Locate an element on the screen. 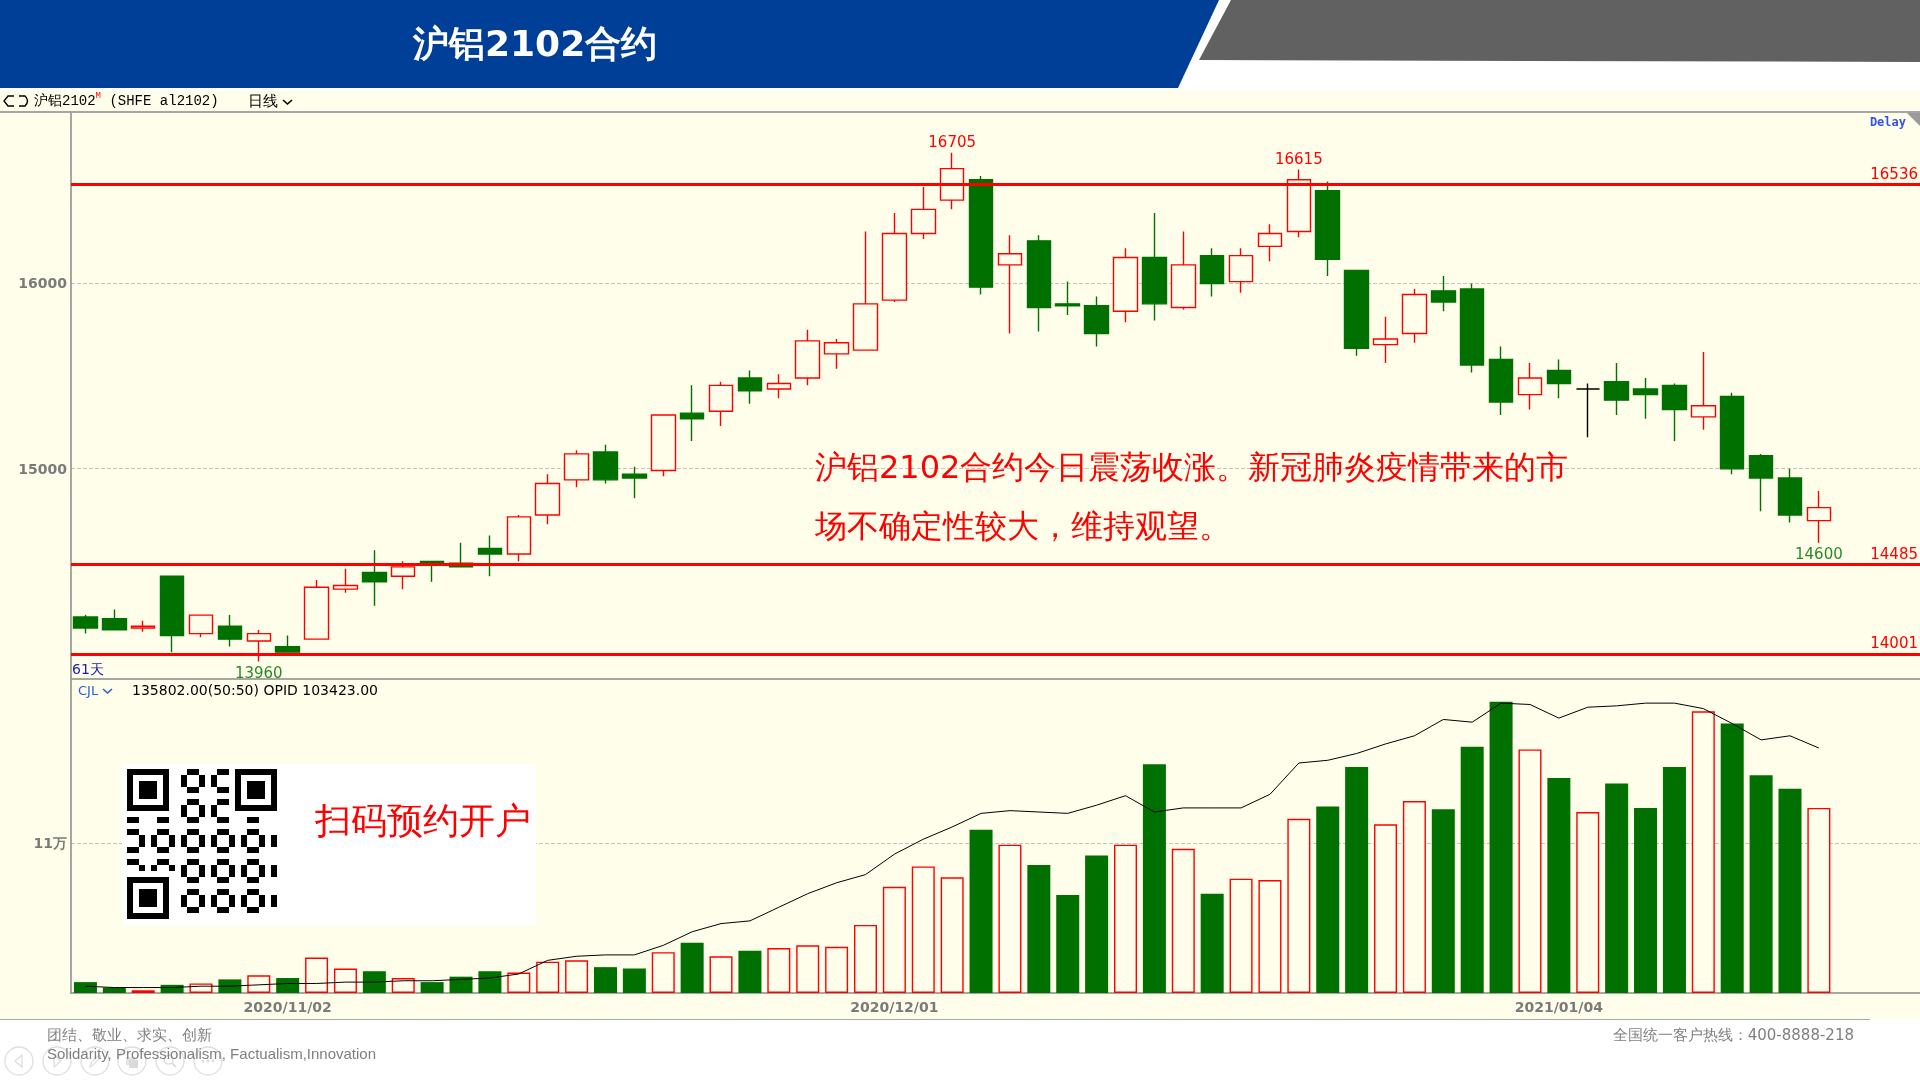 This screenshot has width=1920, height=1080. text: Solidarity, Professionalism, Factualism,Innovation is located at coordinates (212, 1053).